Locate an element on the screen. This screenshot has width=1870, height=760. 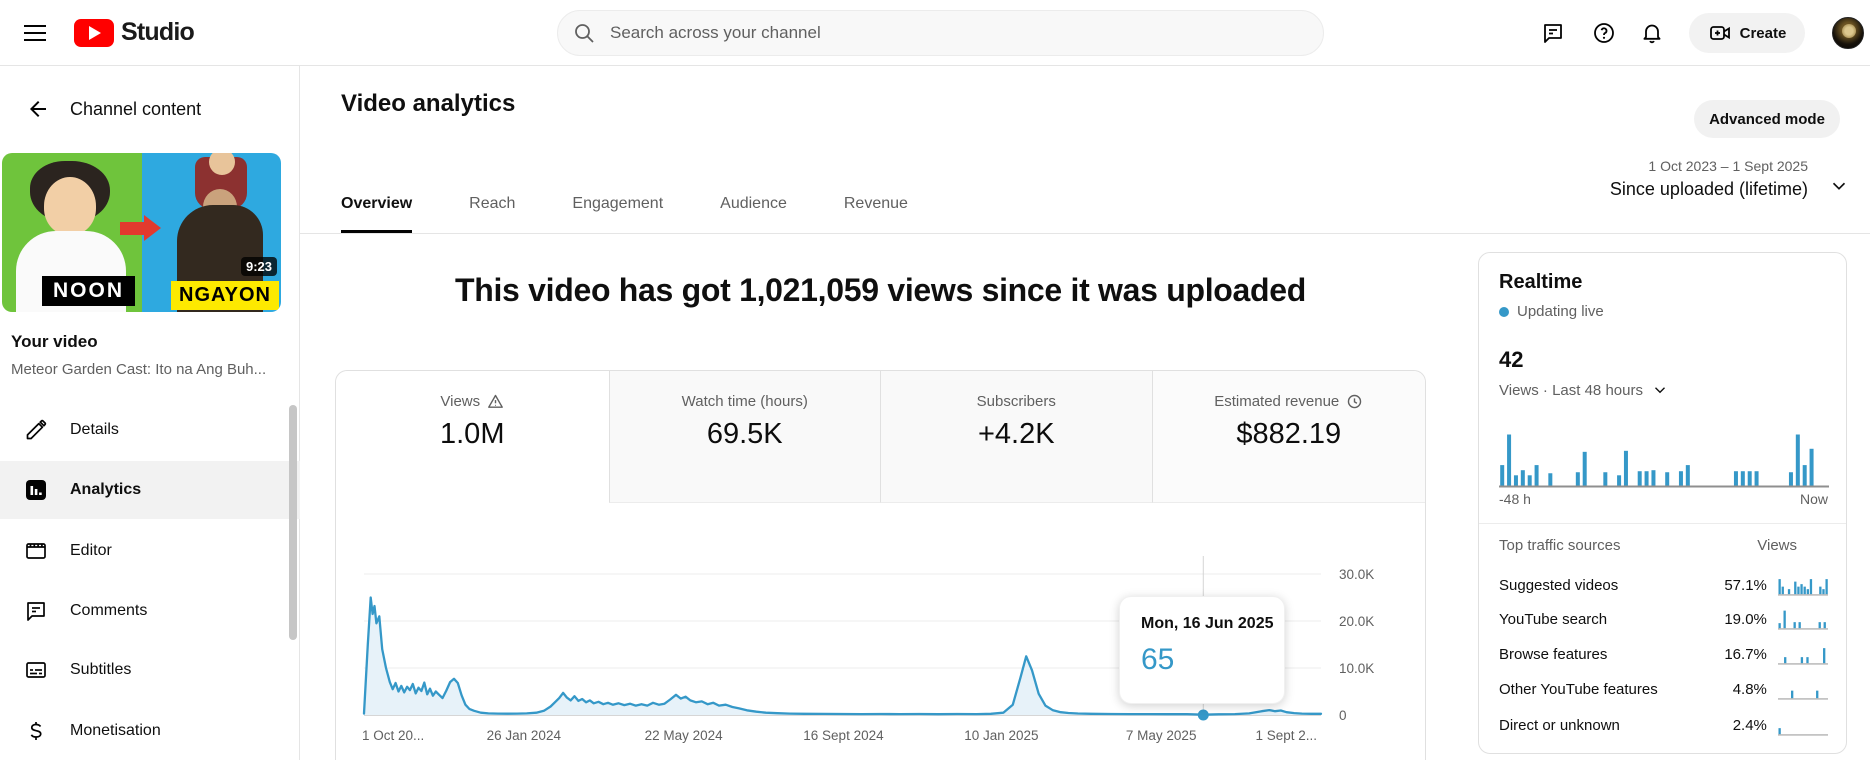
sidebar-item-monetisation: Monetisation is located at coordinates (150, 731).